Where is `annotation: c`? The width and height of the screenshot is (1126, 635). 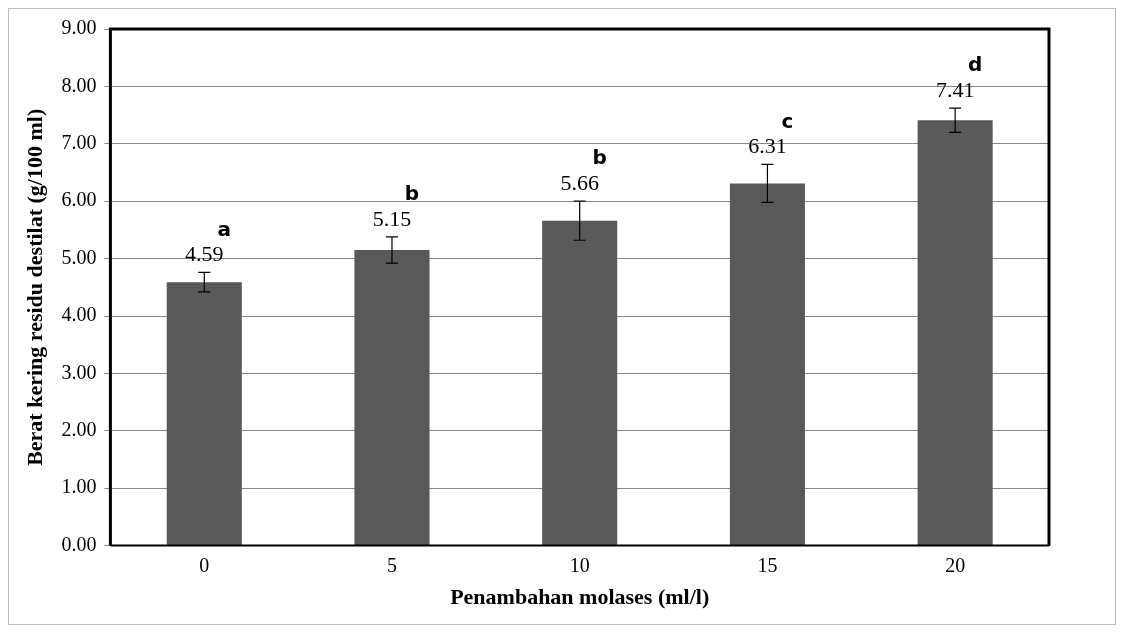
annotation: c is located at coordinates (787, 120).